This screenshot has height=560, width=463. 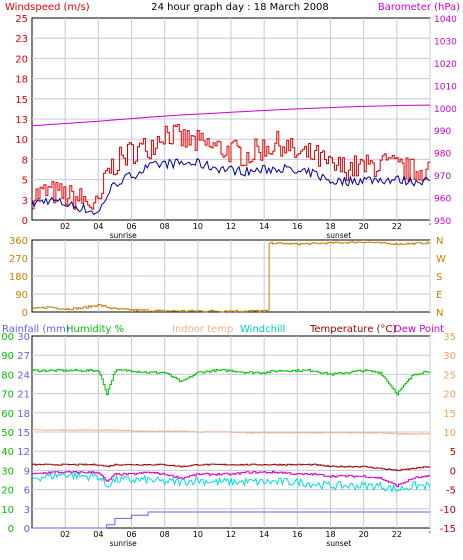 What do you see at coordinates (445, 42) in the screenshot?
I see `baro-ytick-1030: 1030` at bounding box center [445, 42].